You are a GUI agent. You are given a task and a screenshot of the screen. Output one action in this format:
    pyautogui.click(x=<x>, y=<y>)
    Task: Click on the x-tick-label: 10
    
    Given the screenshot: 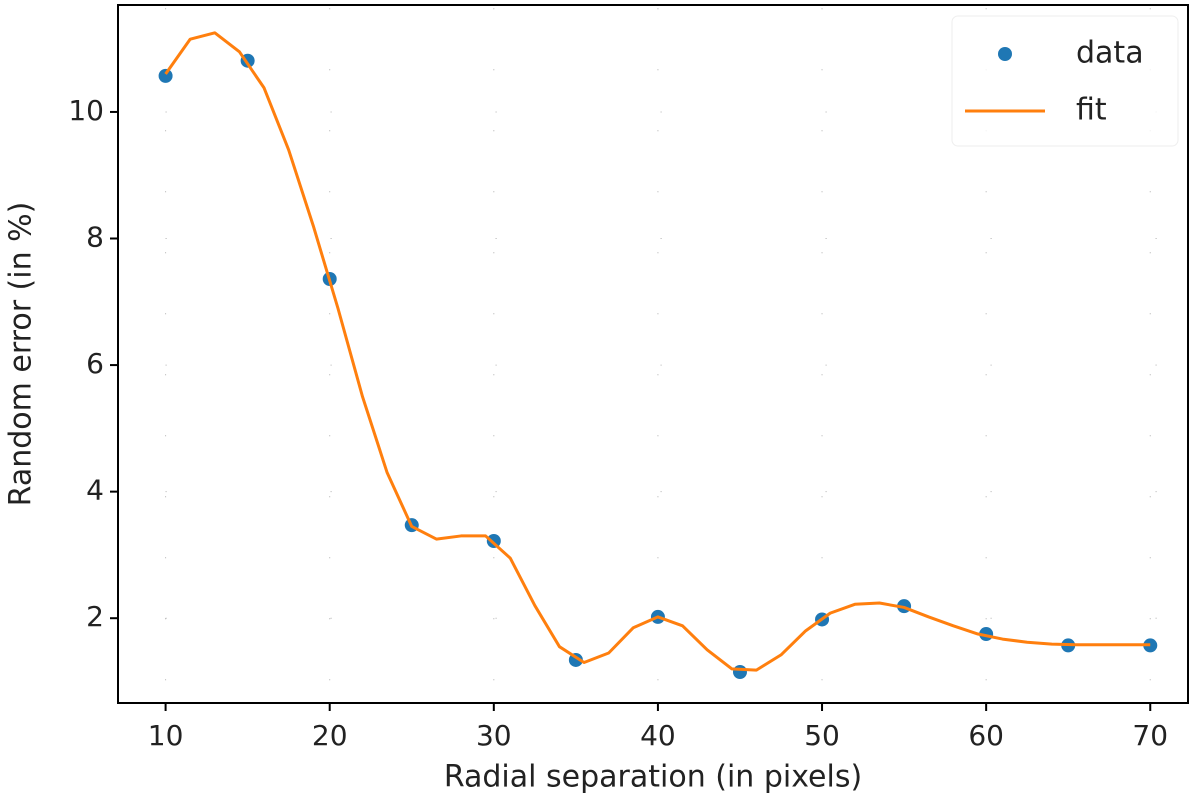 What is the action you would take?
    pyautogui.click(x=166, y=735)
    